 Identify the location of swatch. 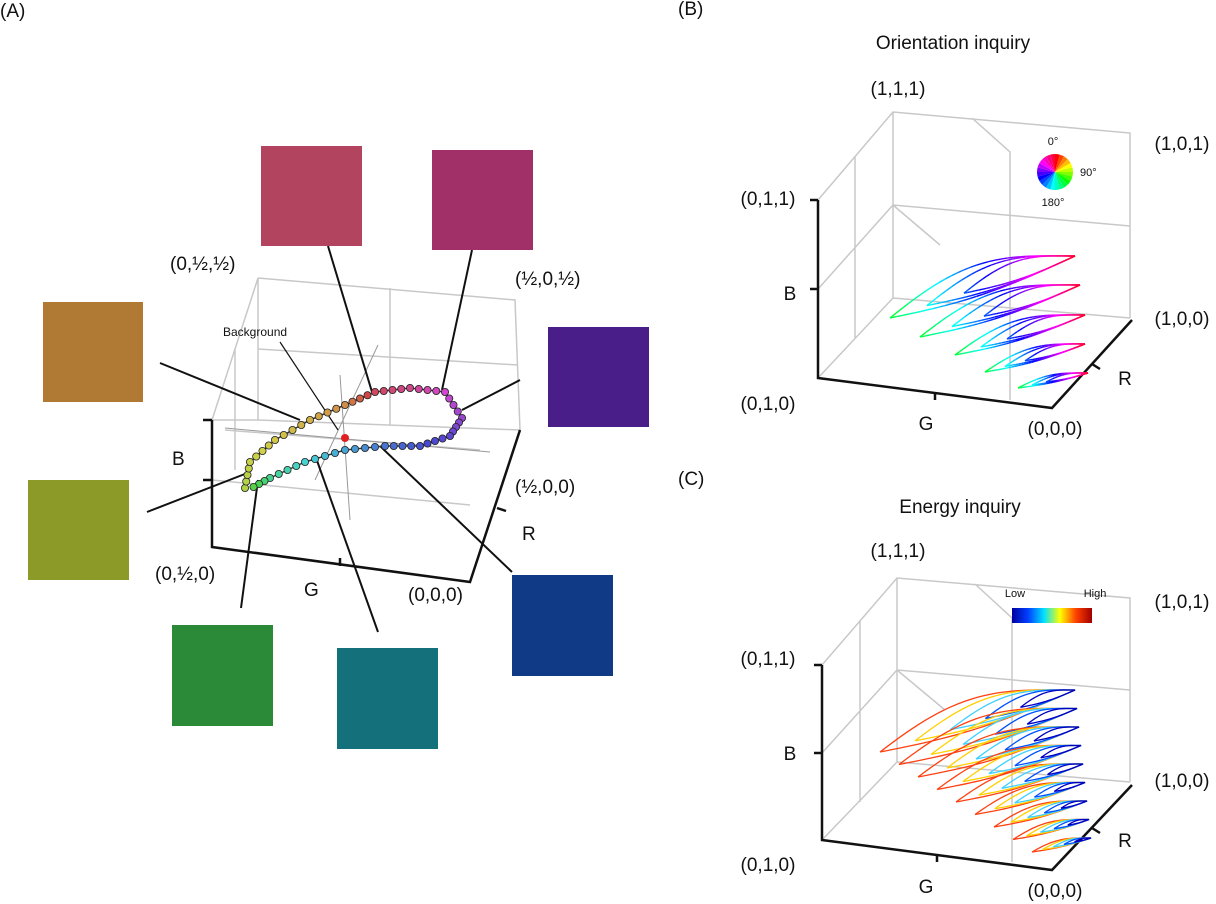
(598, 377).